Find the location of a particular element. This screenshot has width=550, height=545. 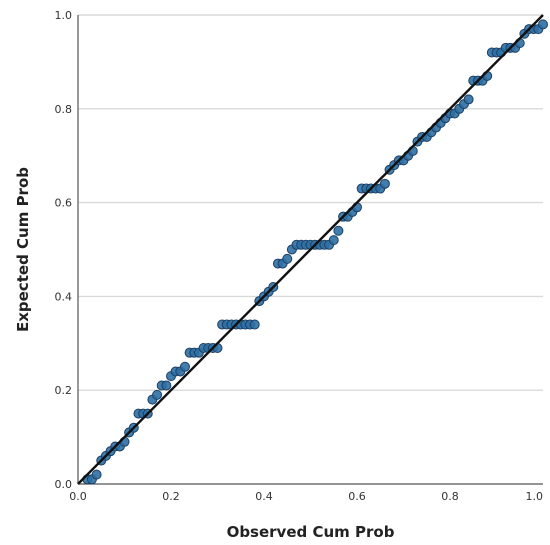

x-tick-label: 0.6 is located at coordinates (357, 496).